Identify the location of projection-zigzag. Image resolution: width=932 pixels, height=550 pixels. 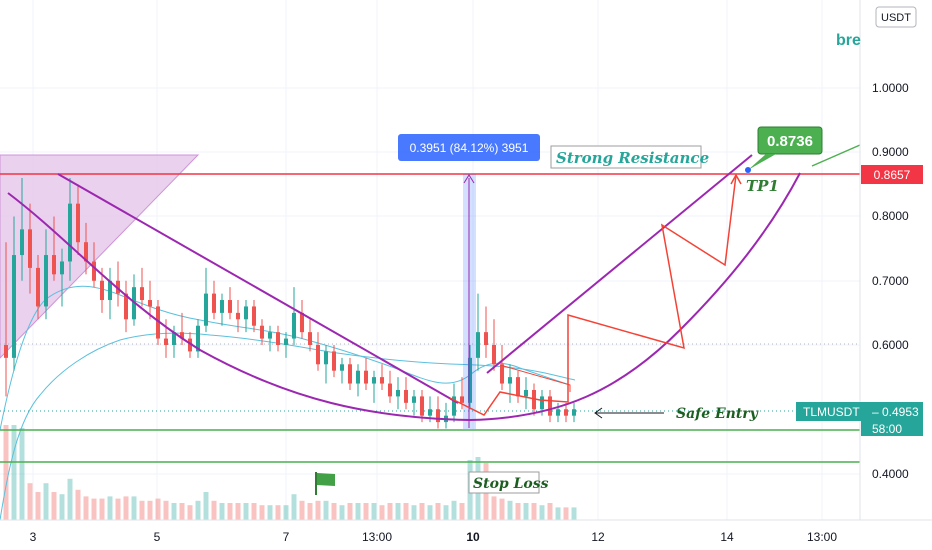
(593, 295).